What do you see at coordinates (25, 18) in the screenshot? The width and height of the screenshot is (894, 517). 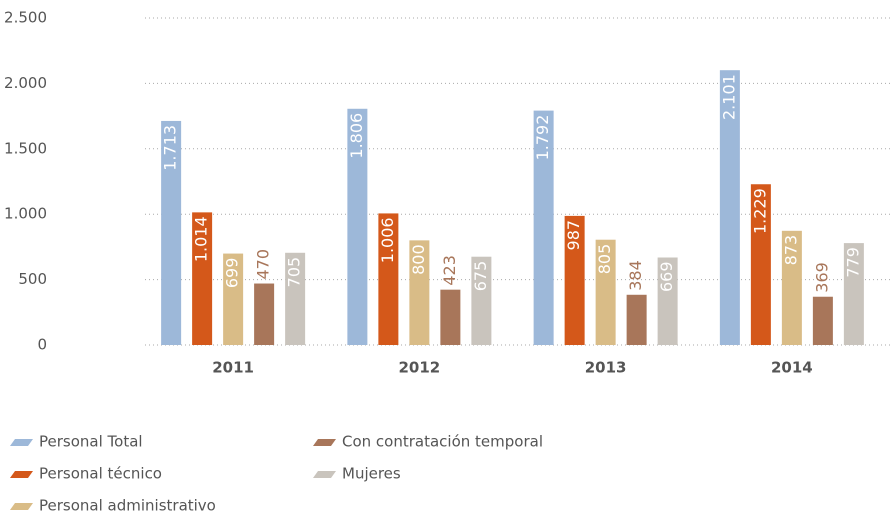 I see `y-tick-label: 2.500` at bounding box center [25, 18].